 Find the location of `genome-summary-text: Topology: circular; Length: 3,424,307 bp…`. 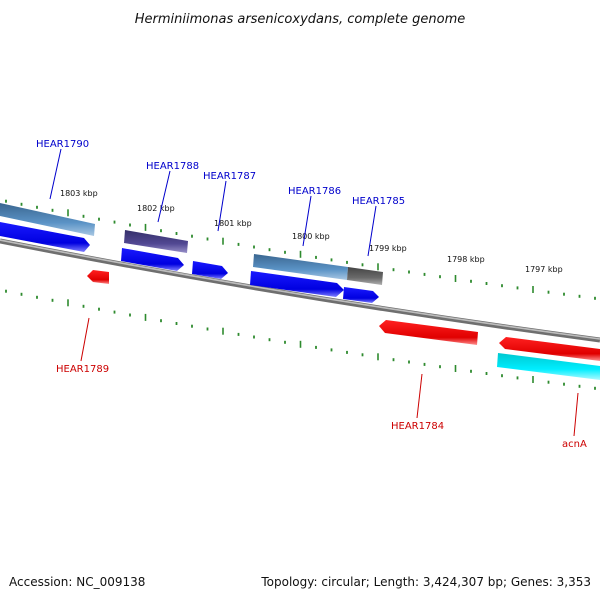

genome-summary-text: Topology: circular; Length: 3,424,307 bp… is located at coordinates (425, 582).